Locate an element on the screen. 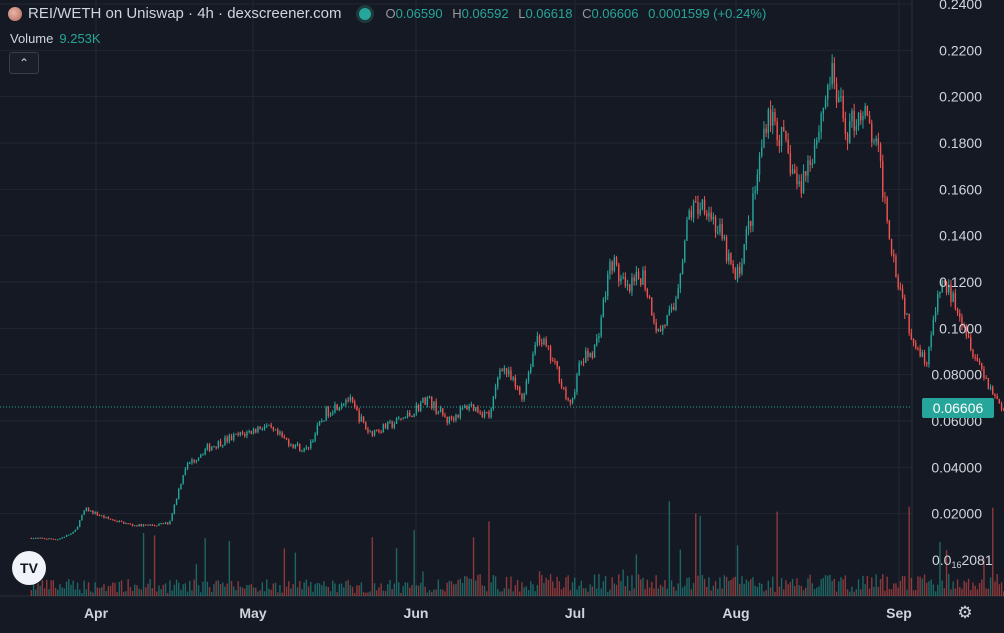 The width and height of the screenshot is (1004, 633). tradingview-logo-icon: TV is located at coordinates (29, 568).